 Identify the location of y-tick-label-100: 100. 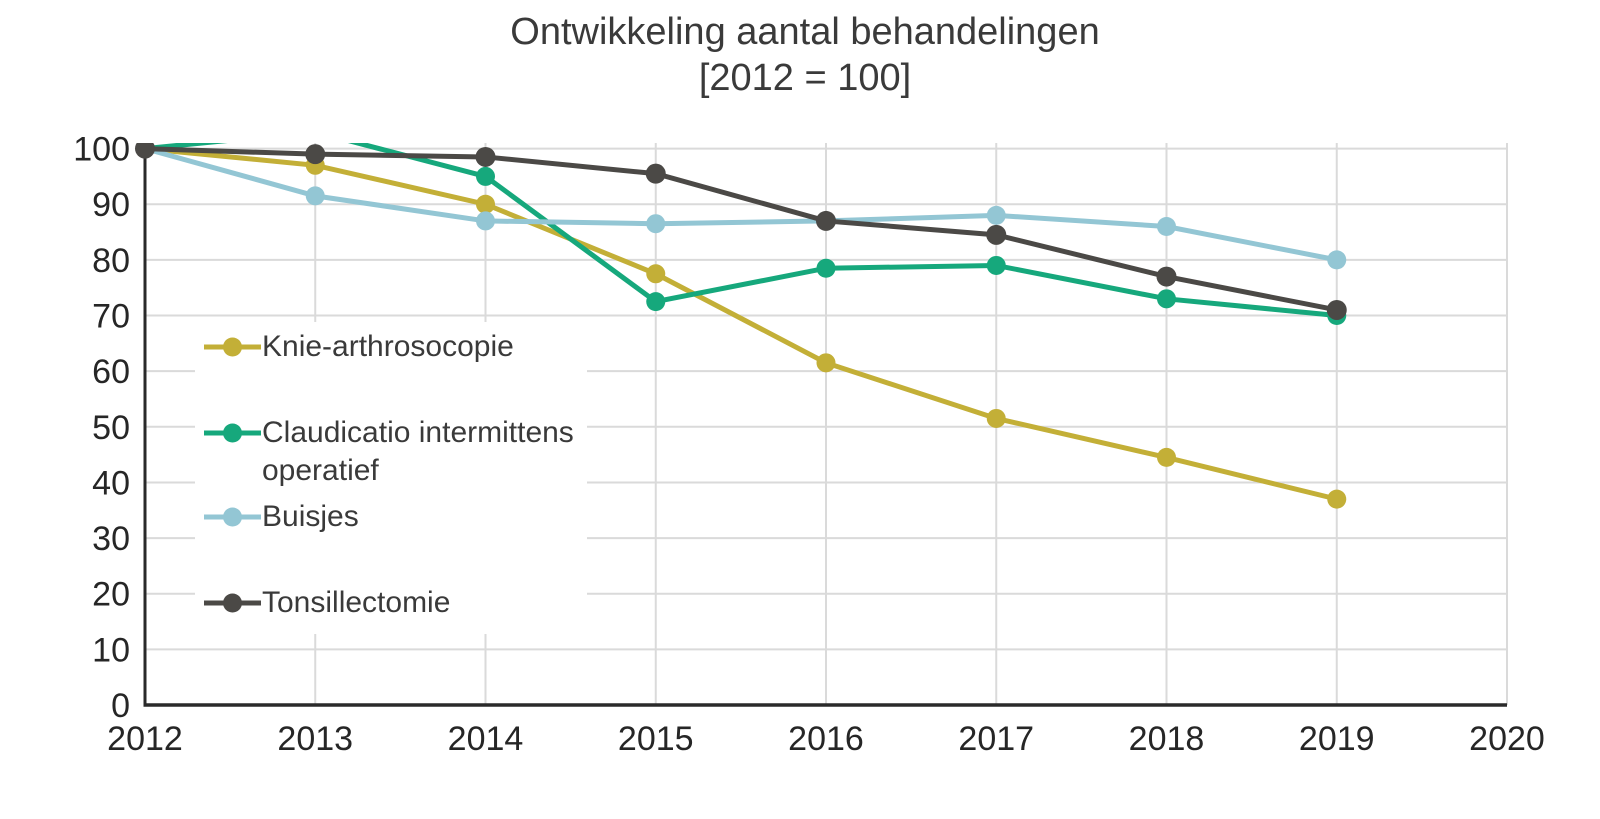
(101, 150).